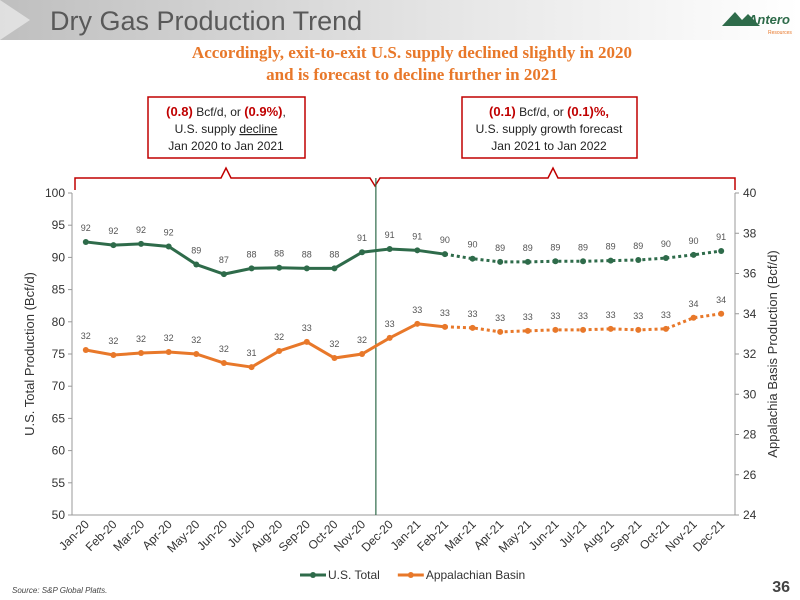 The width and height of the screenshot is (800, 600). Describe the element at coordinates (59, 515) in the screenshot. I see `y-tick-label: 50` at that location.